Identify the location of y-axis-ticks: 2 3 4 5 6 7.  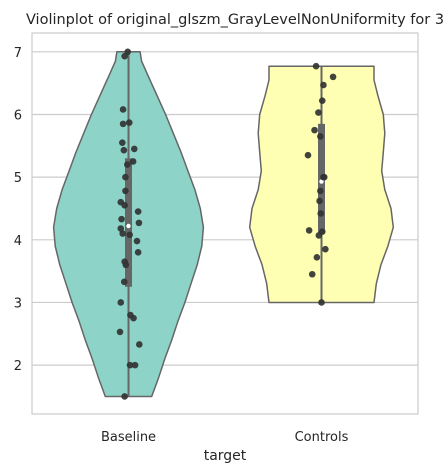
(18, 210).